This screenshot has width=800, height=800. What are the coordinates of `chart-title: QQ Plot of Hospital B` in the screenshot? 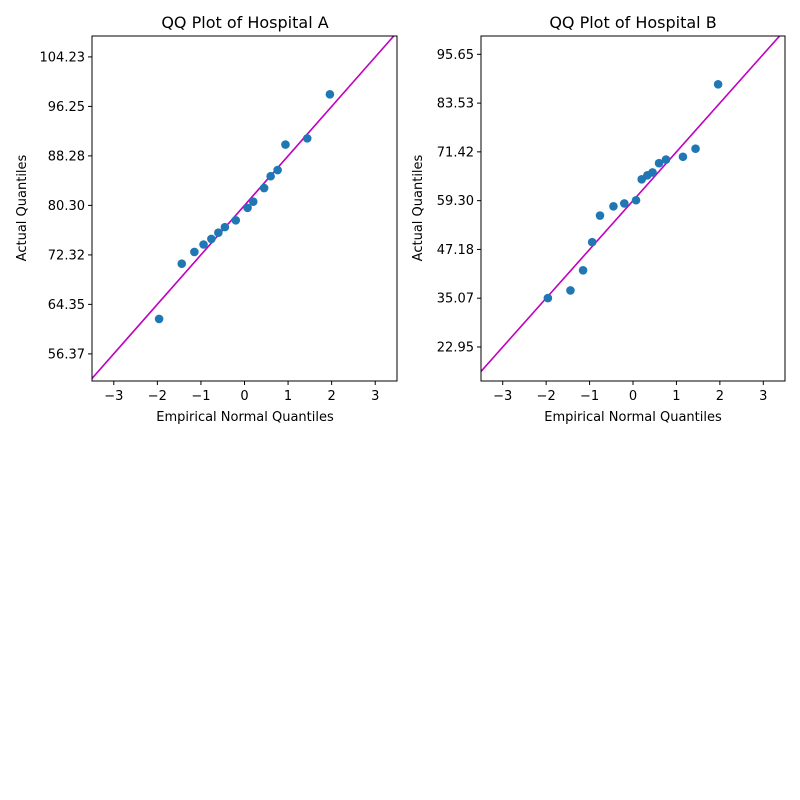 It's located at (632, 22).